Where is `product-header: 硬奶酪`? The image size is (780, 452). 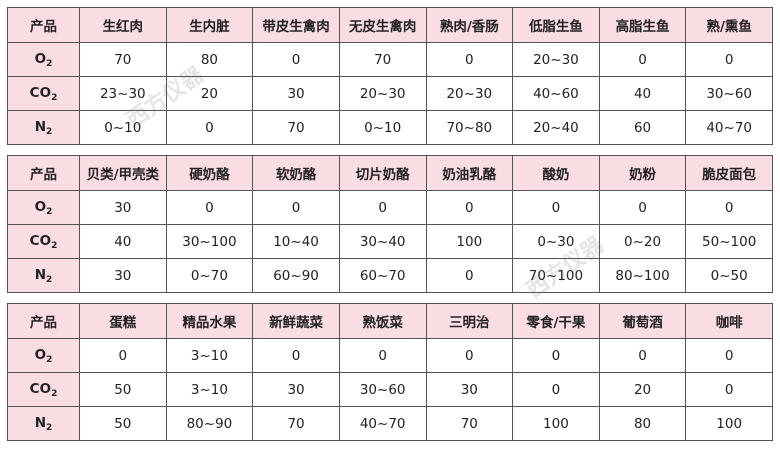 product-header: 硬奶酪 is located at coordinates (209, 173).